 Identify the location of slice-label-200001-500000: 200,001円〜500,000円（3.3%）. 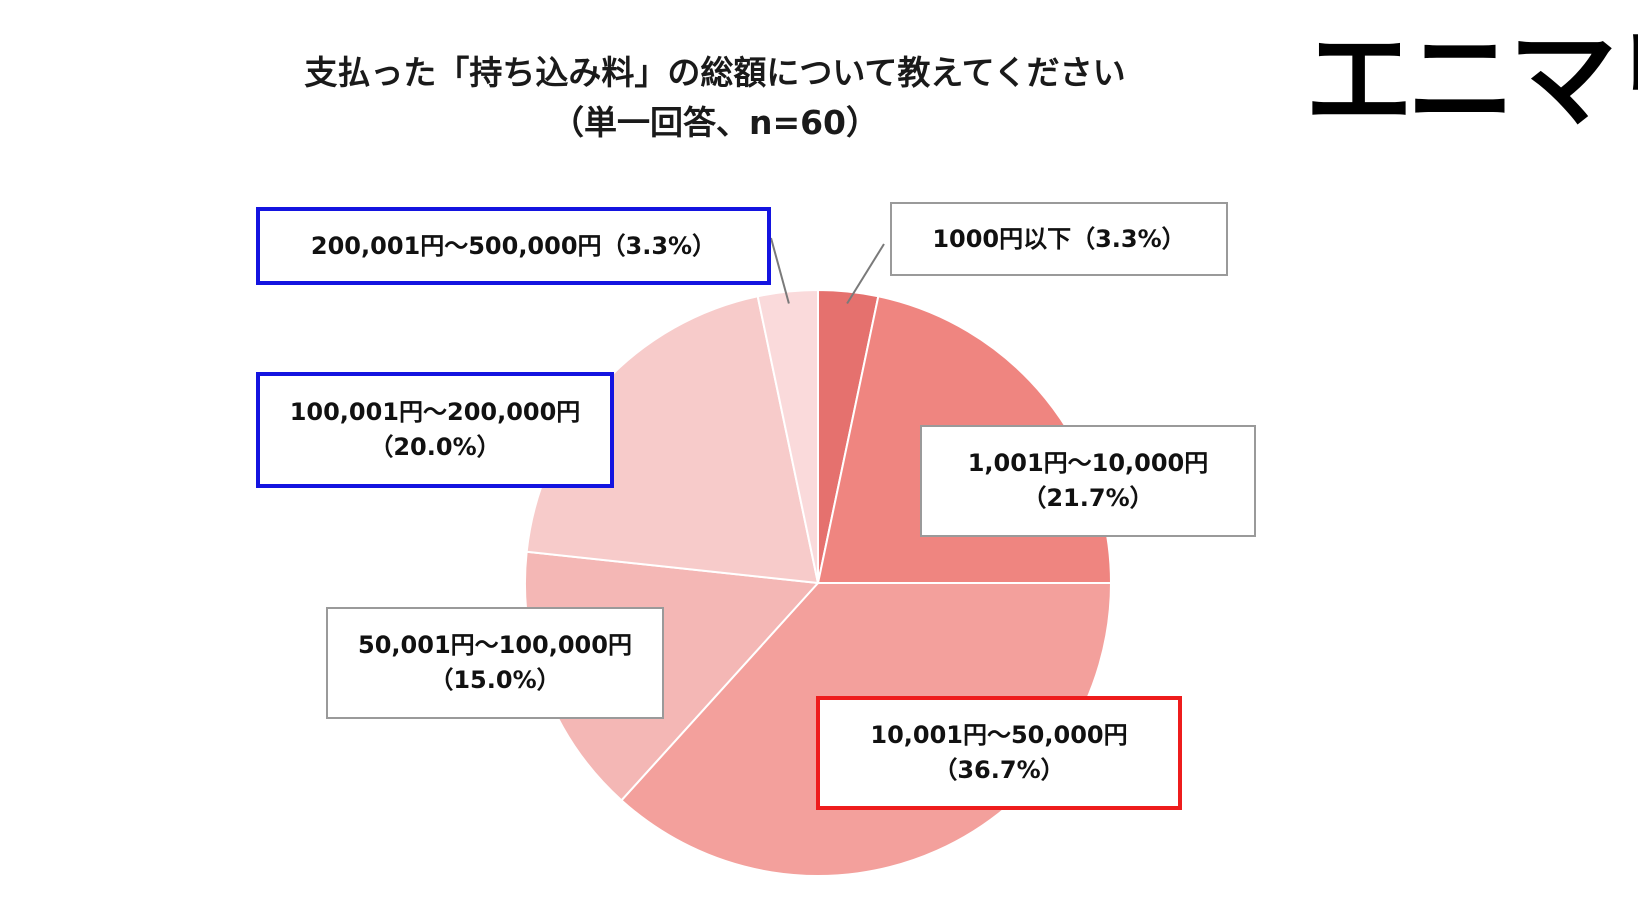
(513, 246).